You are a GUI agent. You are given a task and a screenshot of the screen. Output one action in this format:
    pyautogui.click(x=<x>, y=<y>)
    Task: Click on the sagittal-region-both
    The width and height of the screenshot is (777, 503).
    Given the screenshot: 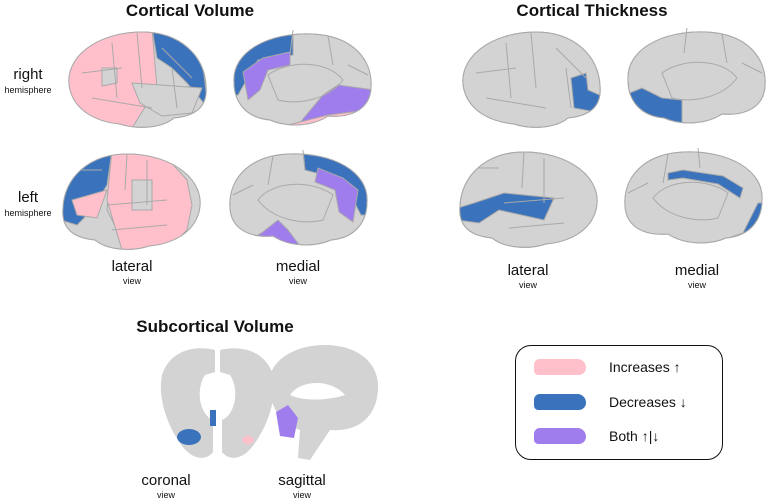 What is the action you would take?
    pyautogui.click(x=287, y=421)
    